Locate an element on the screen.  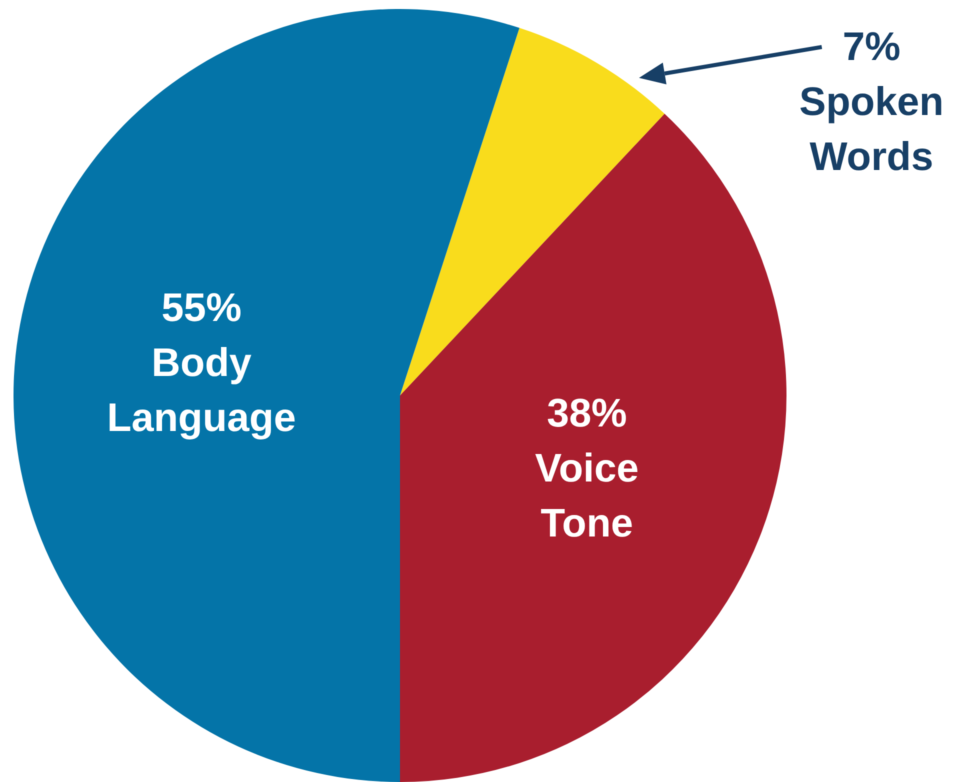
slice-label: Spoken Words is located at coordinates (871, 130).